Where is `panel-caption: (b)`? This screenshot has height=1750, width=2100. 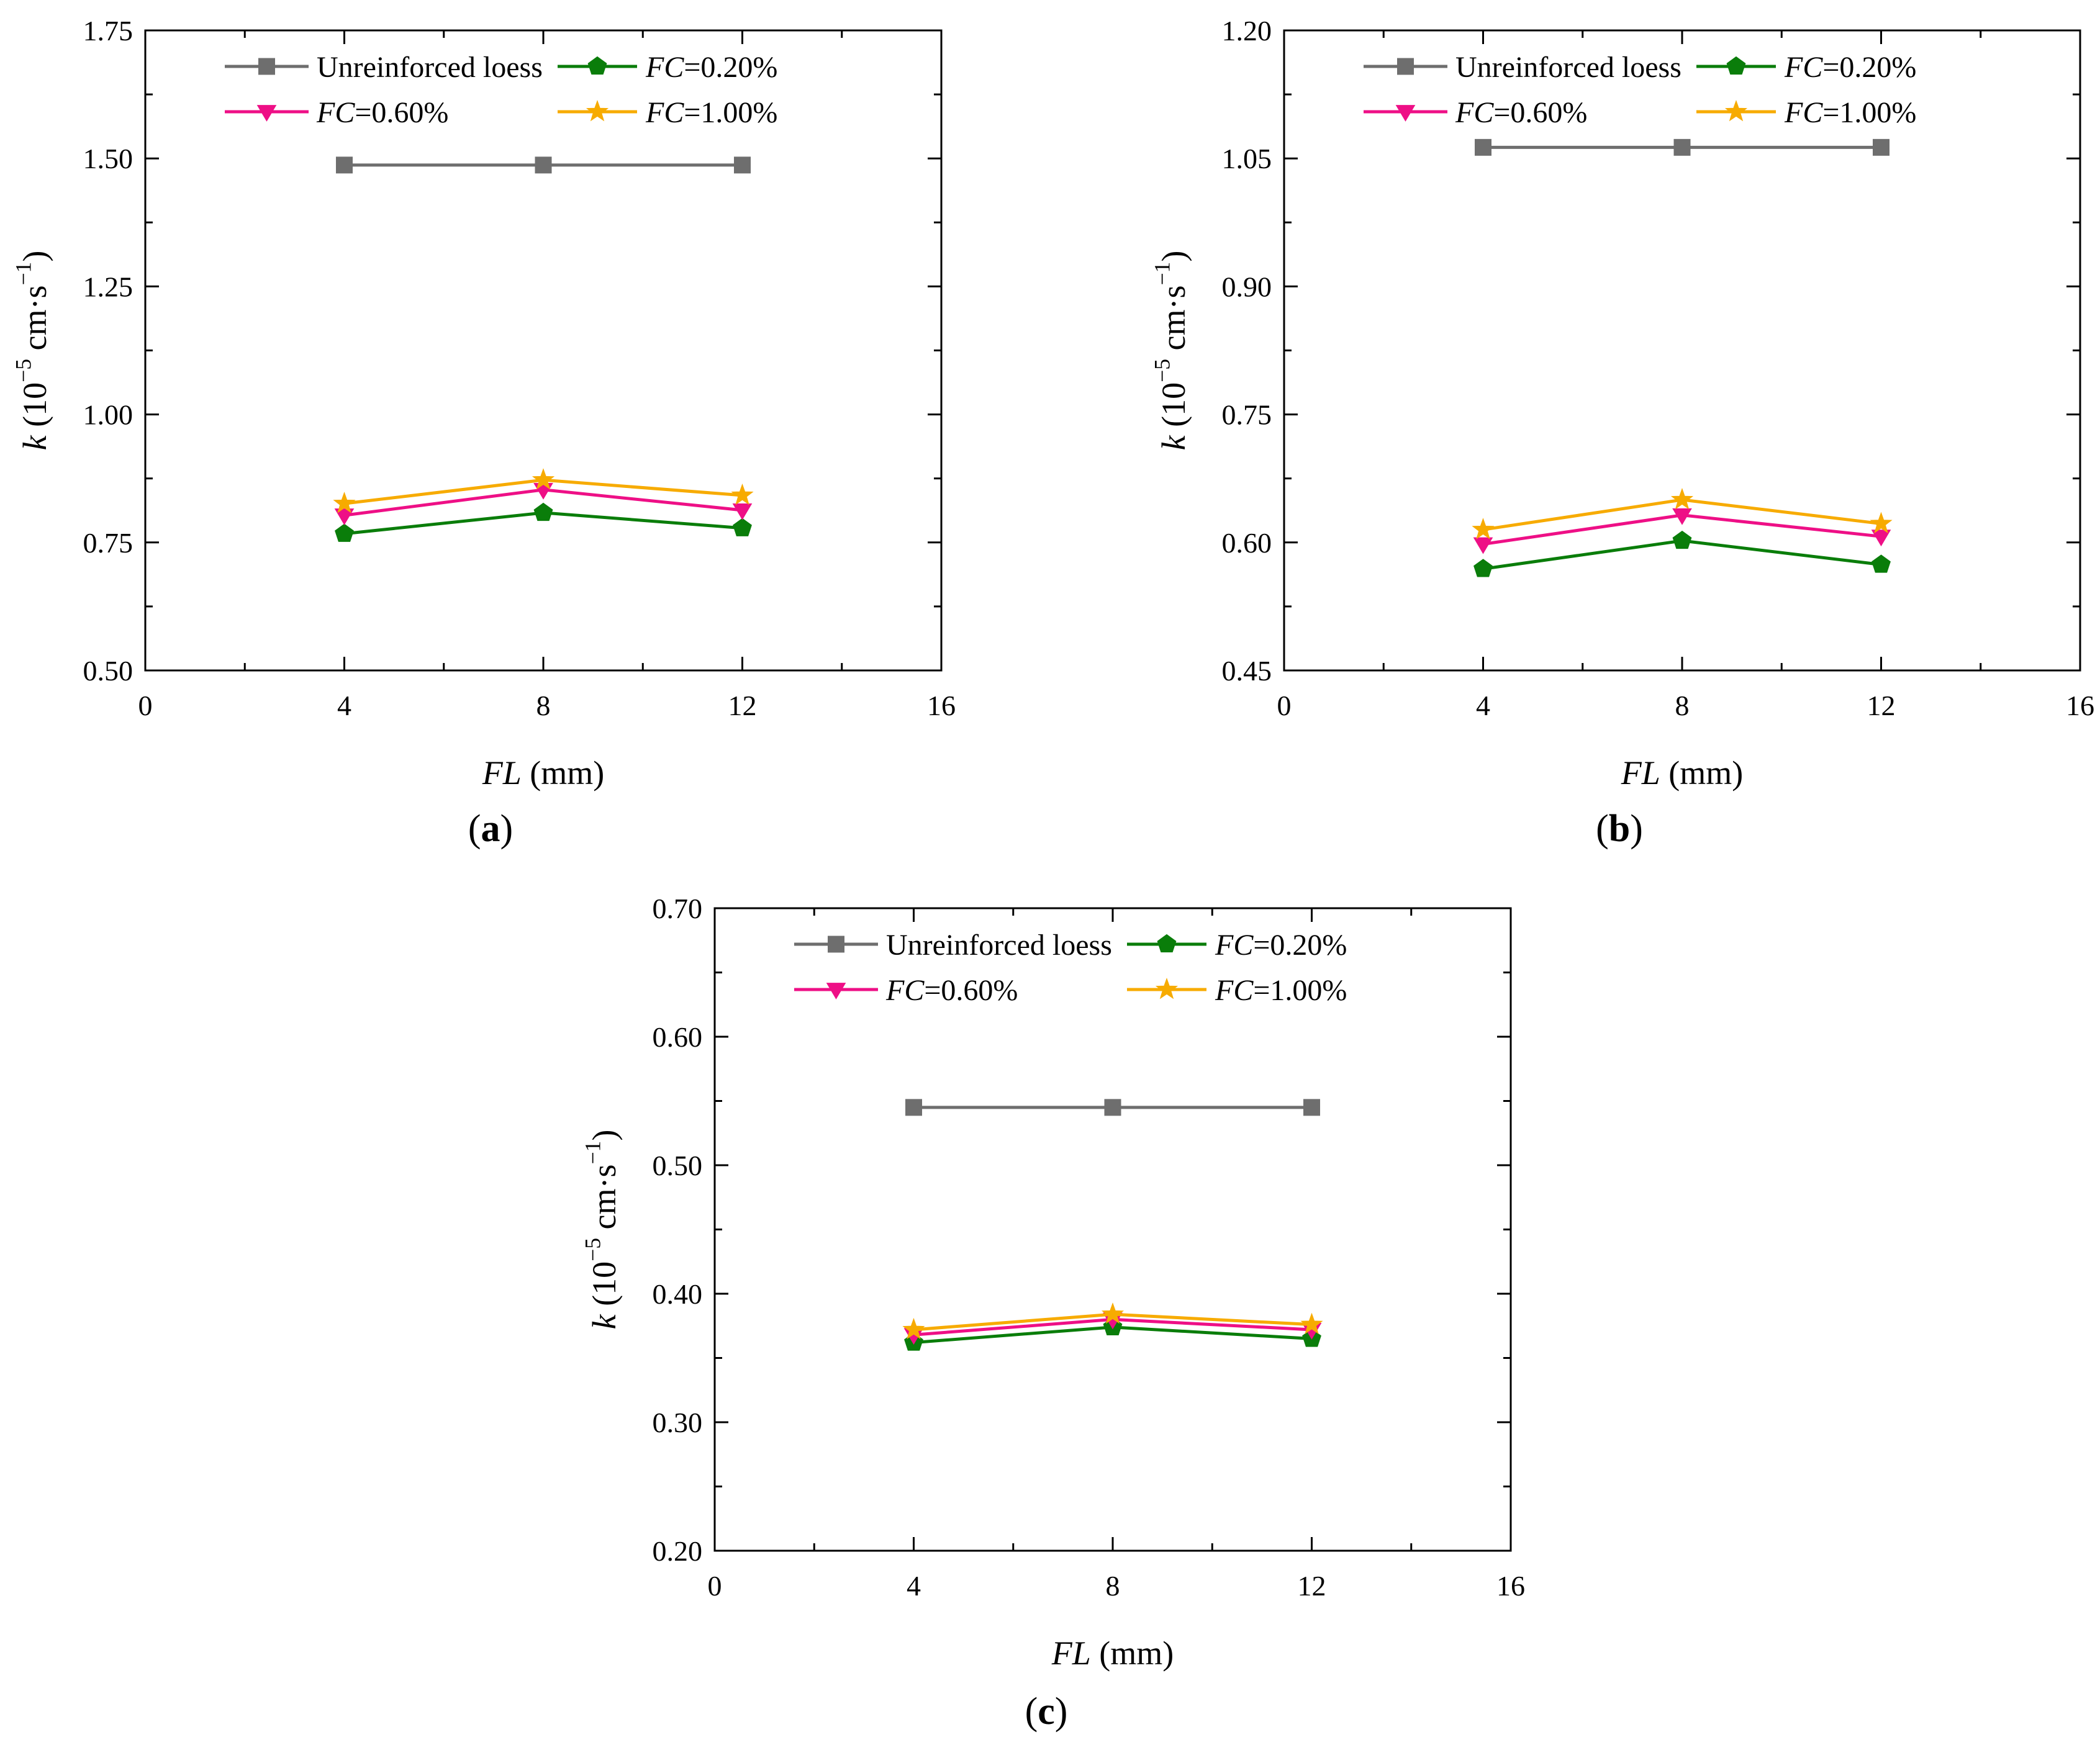 panel-caption: (b) is located at coordinates (1619, 829).